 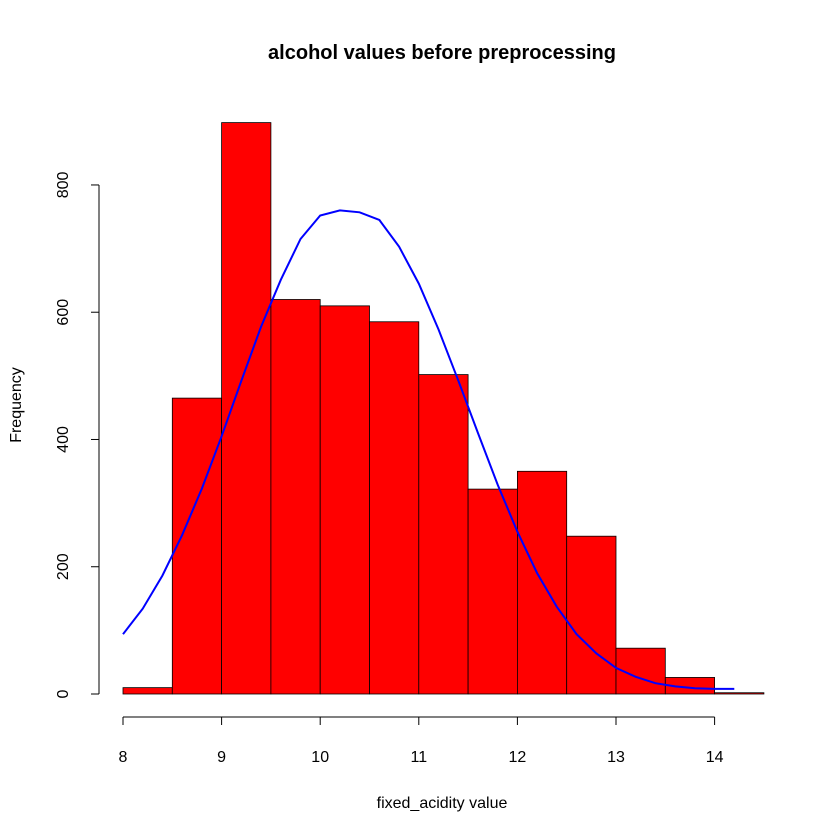 What do you see at coordinates (442, 803) in the screenshot?
I see `x-axis-label: fixed_acidity value` at bounding box center [442, 803].